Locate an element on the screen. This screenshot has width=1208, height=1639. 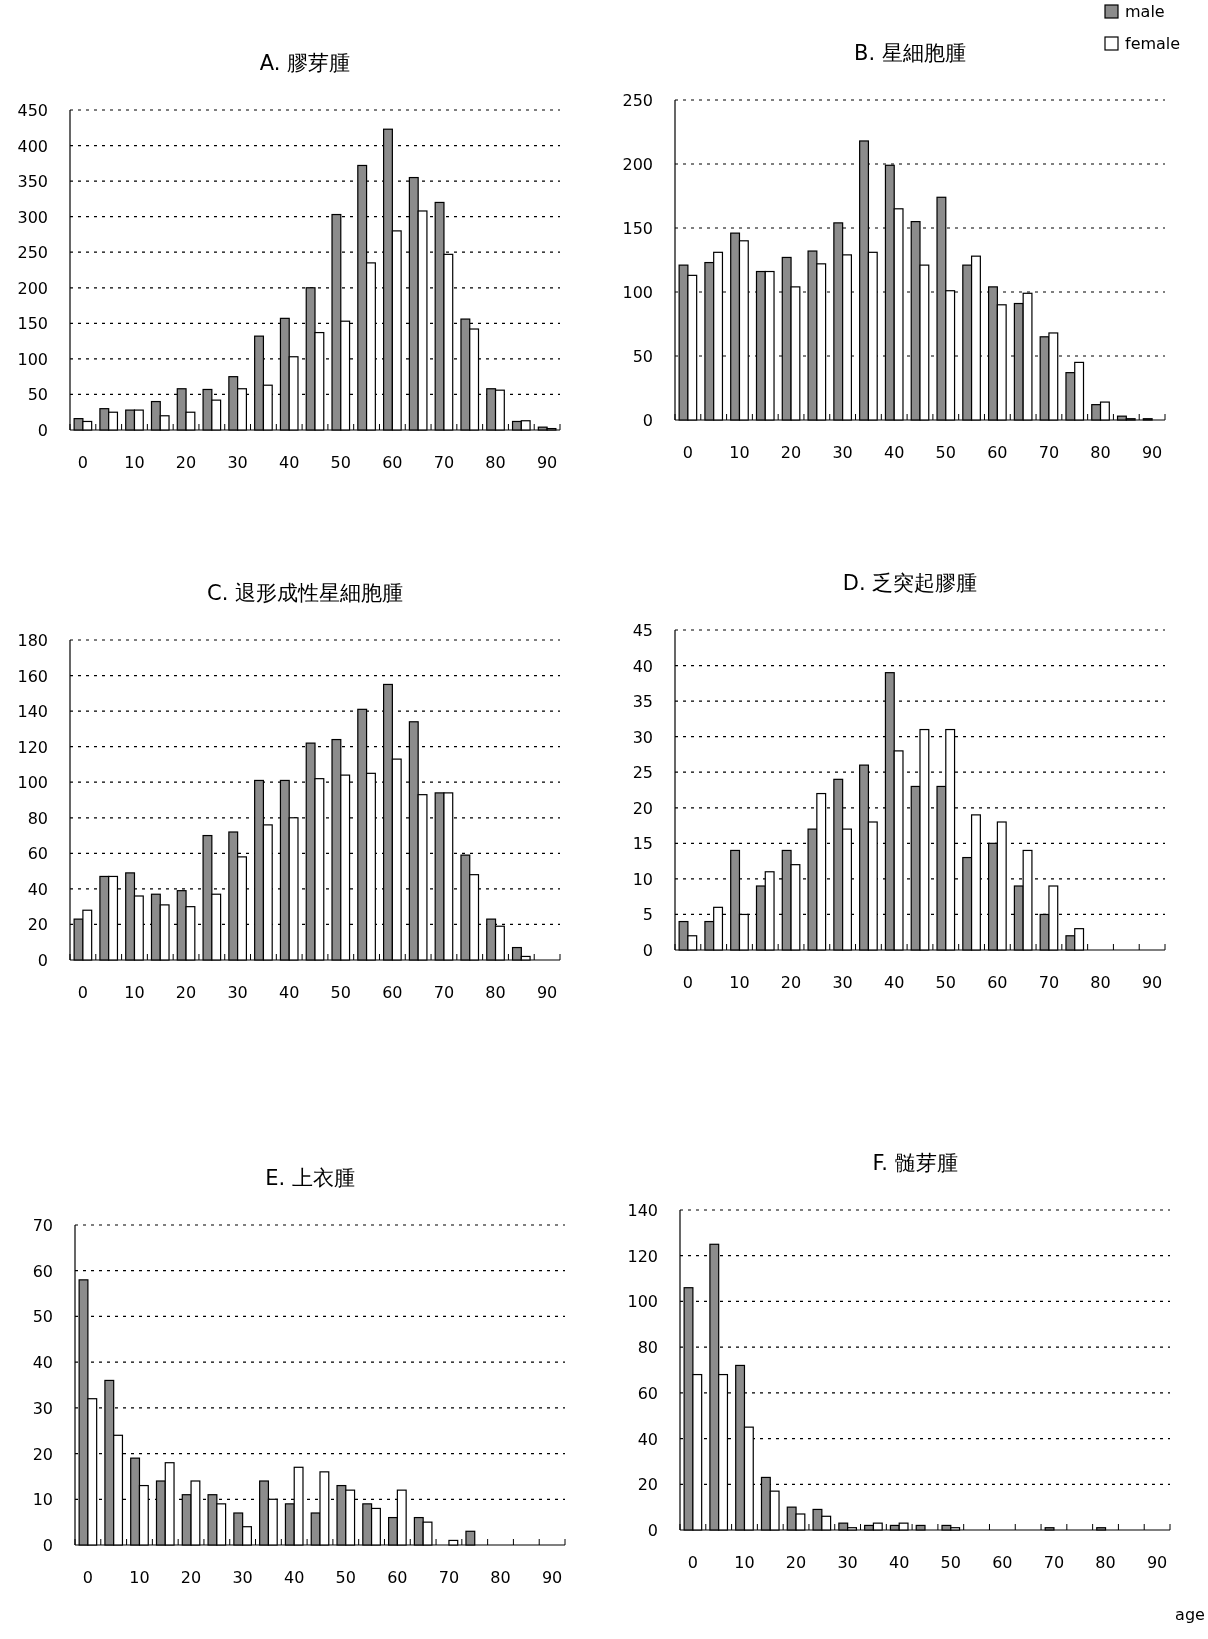
y-tick-label: 15 is located at coordinates (642, 844).